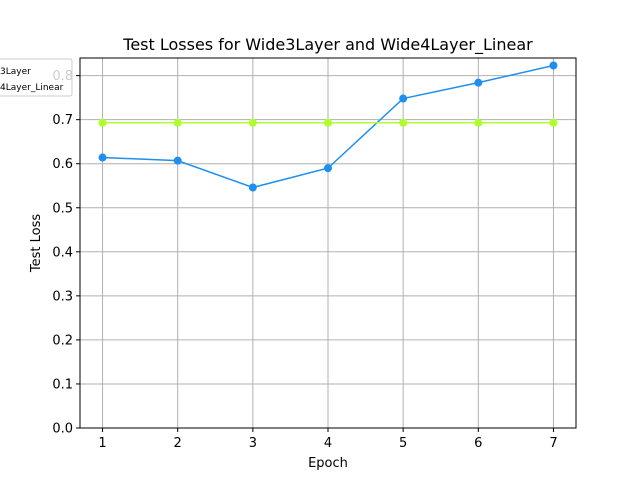  I want to click on y-tick-label: 0.2, so click(62, 340).